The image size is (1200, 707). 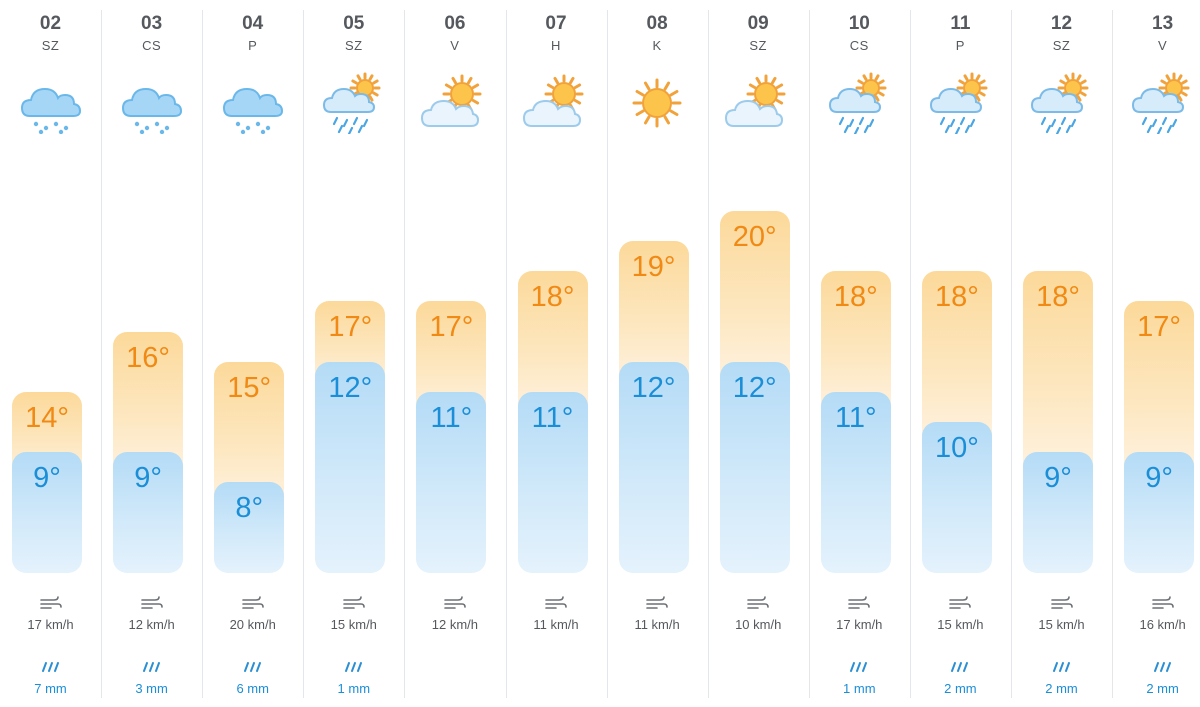 I want to click on day-column: 03 CS 16° 9° 12 km/h 3 mm, so click(x=151, y=349).